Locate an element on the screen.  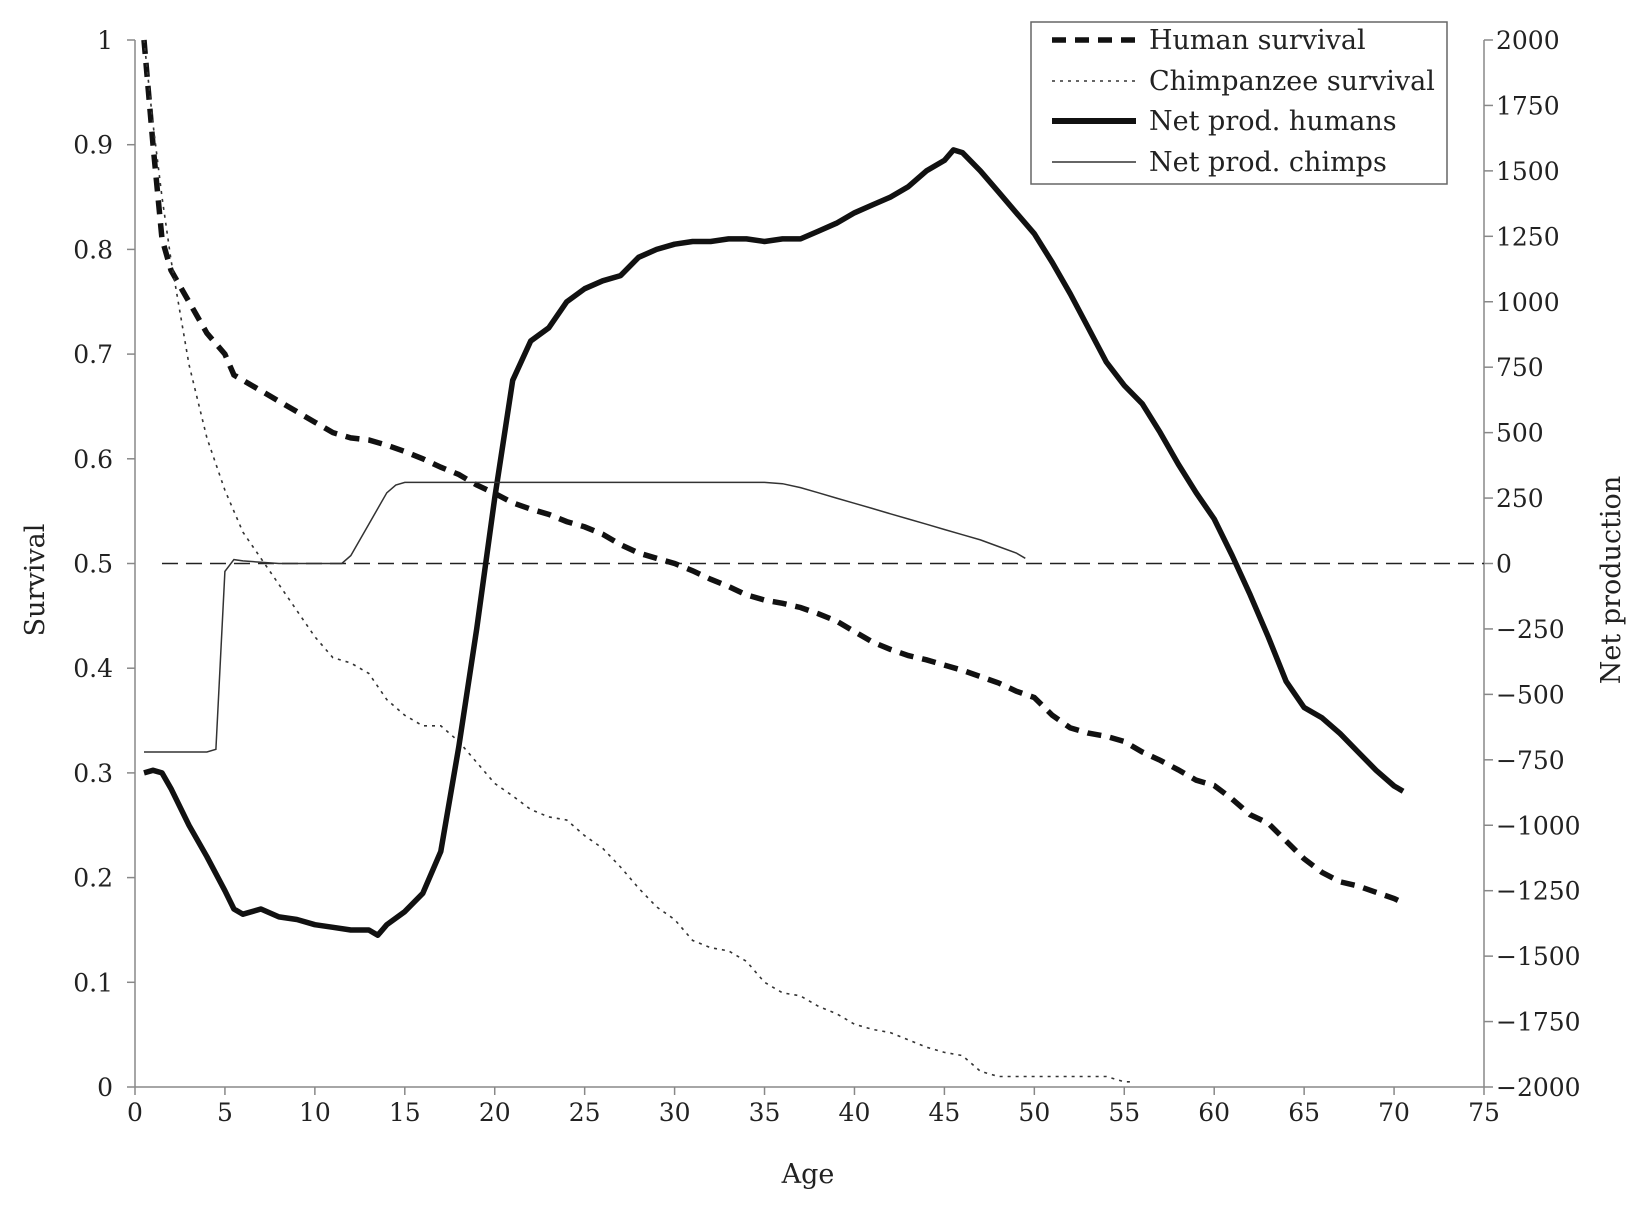
x-tick-label: 65 is located at coordinates (1304, 1112).